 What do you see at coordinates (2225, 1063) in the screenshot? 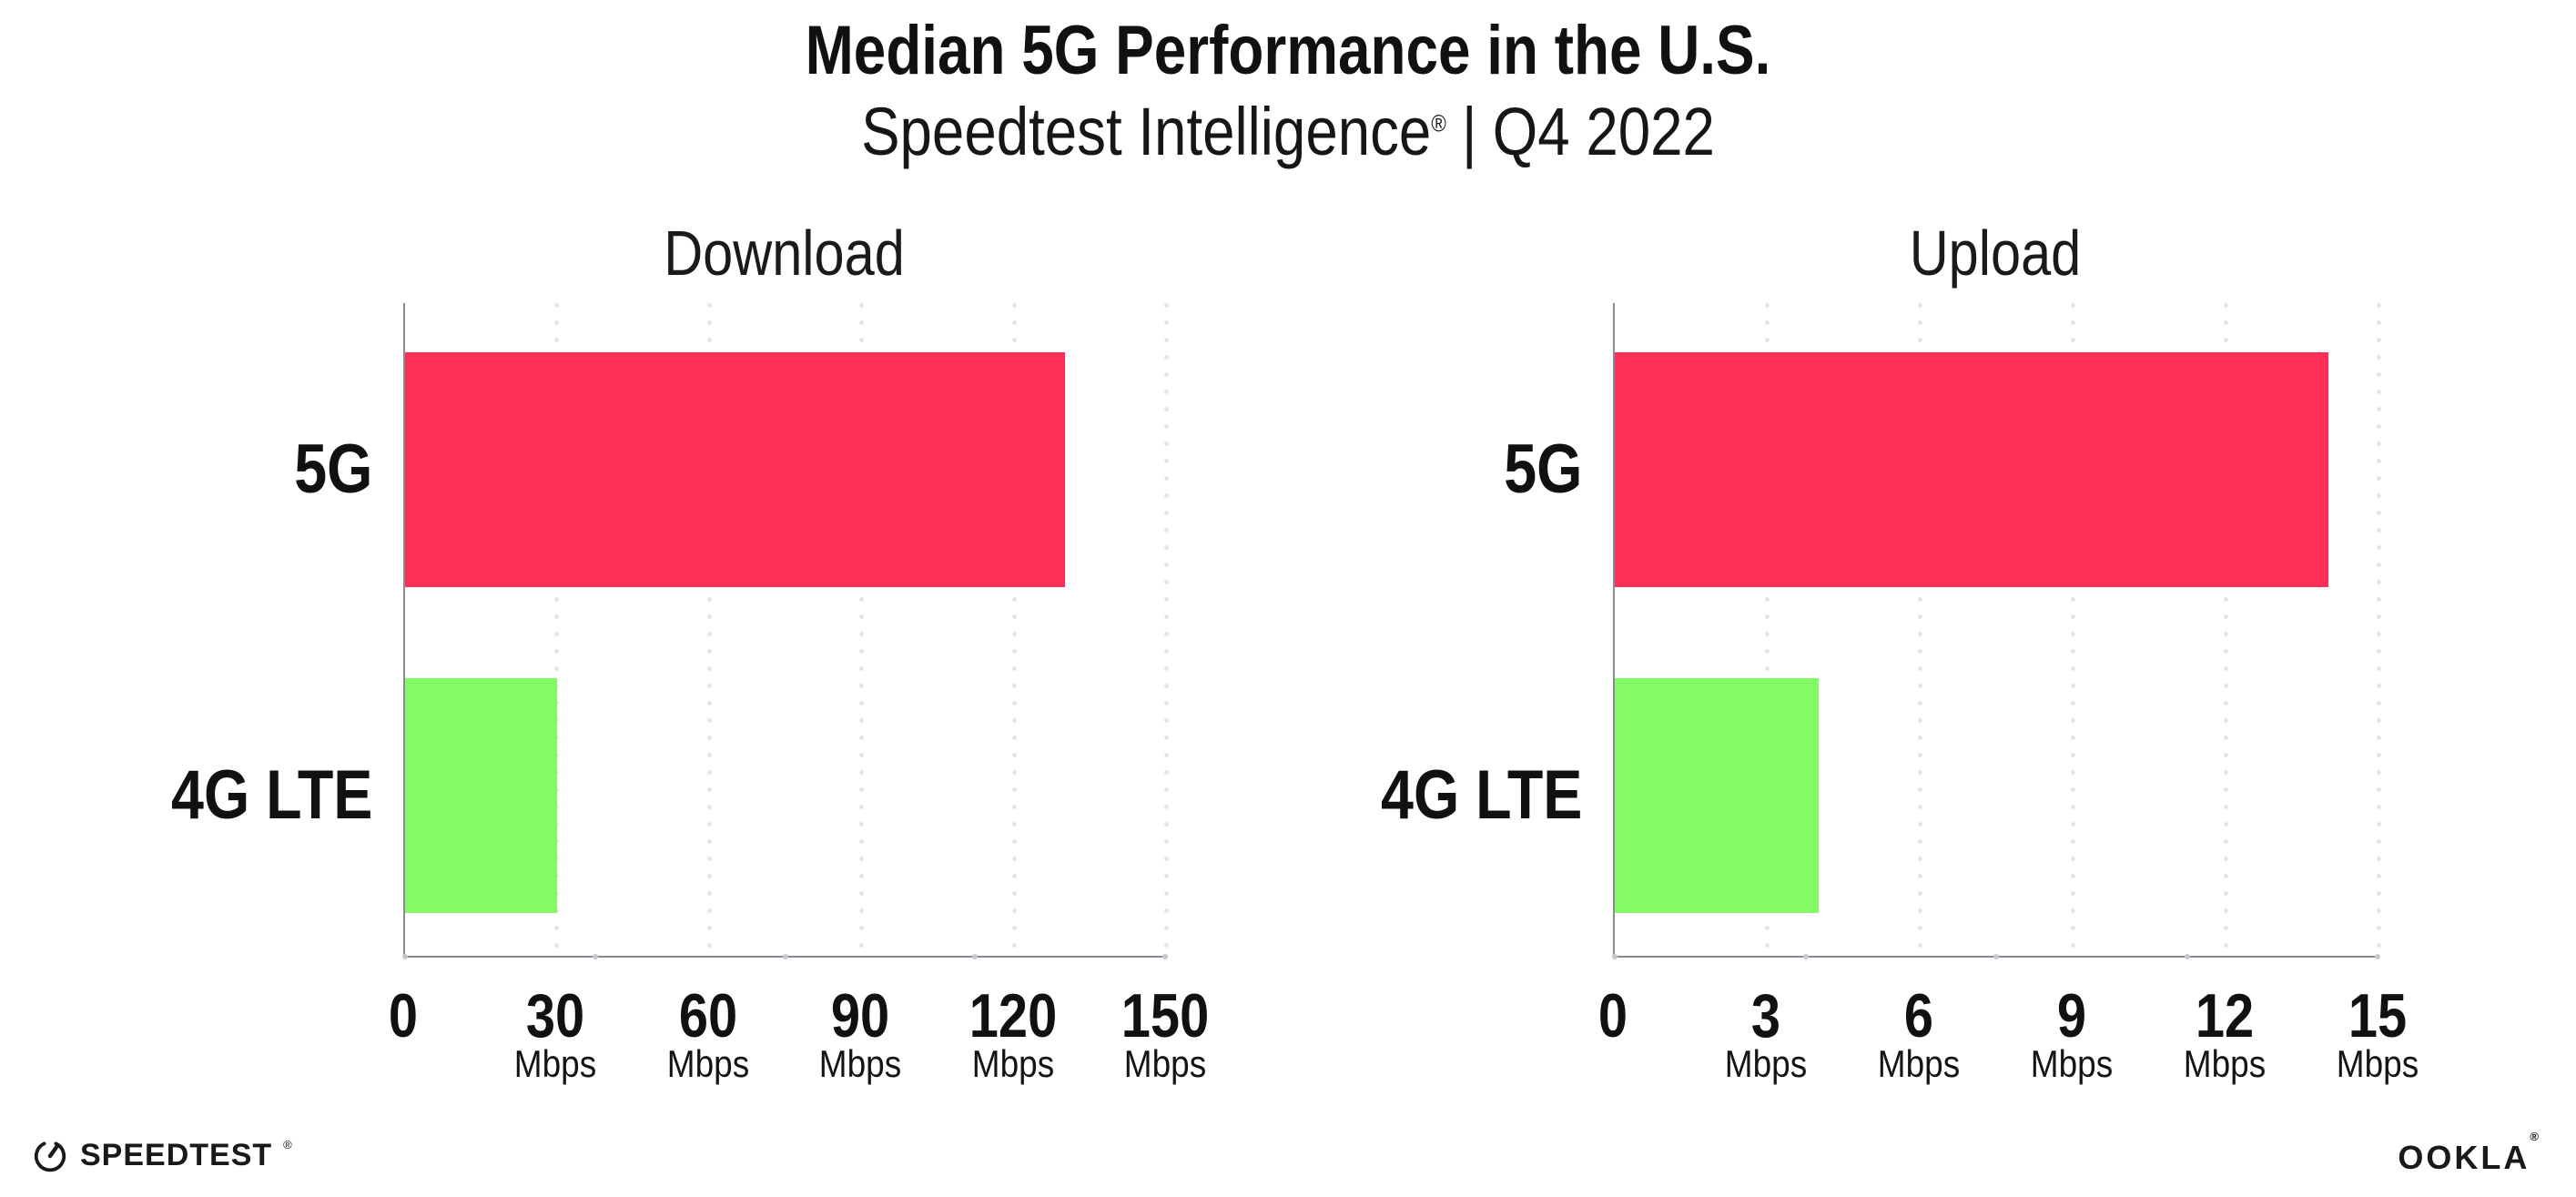
I see `upload-x-tick-unit-12: Mbps` at bounding box center [2225, 1063].